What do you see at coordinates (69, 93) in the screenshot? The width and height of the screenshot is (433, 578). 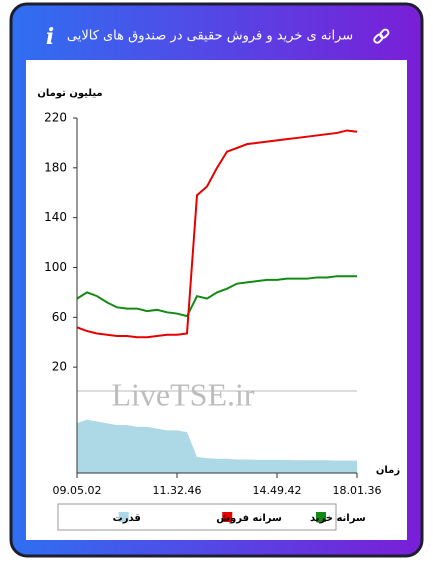 I see `y-axis-label: میلیون تومان` at bounding box center [69, 93].